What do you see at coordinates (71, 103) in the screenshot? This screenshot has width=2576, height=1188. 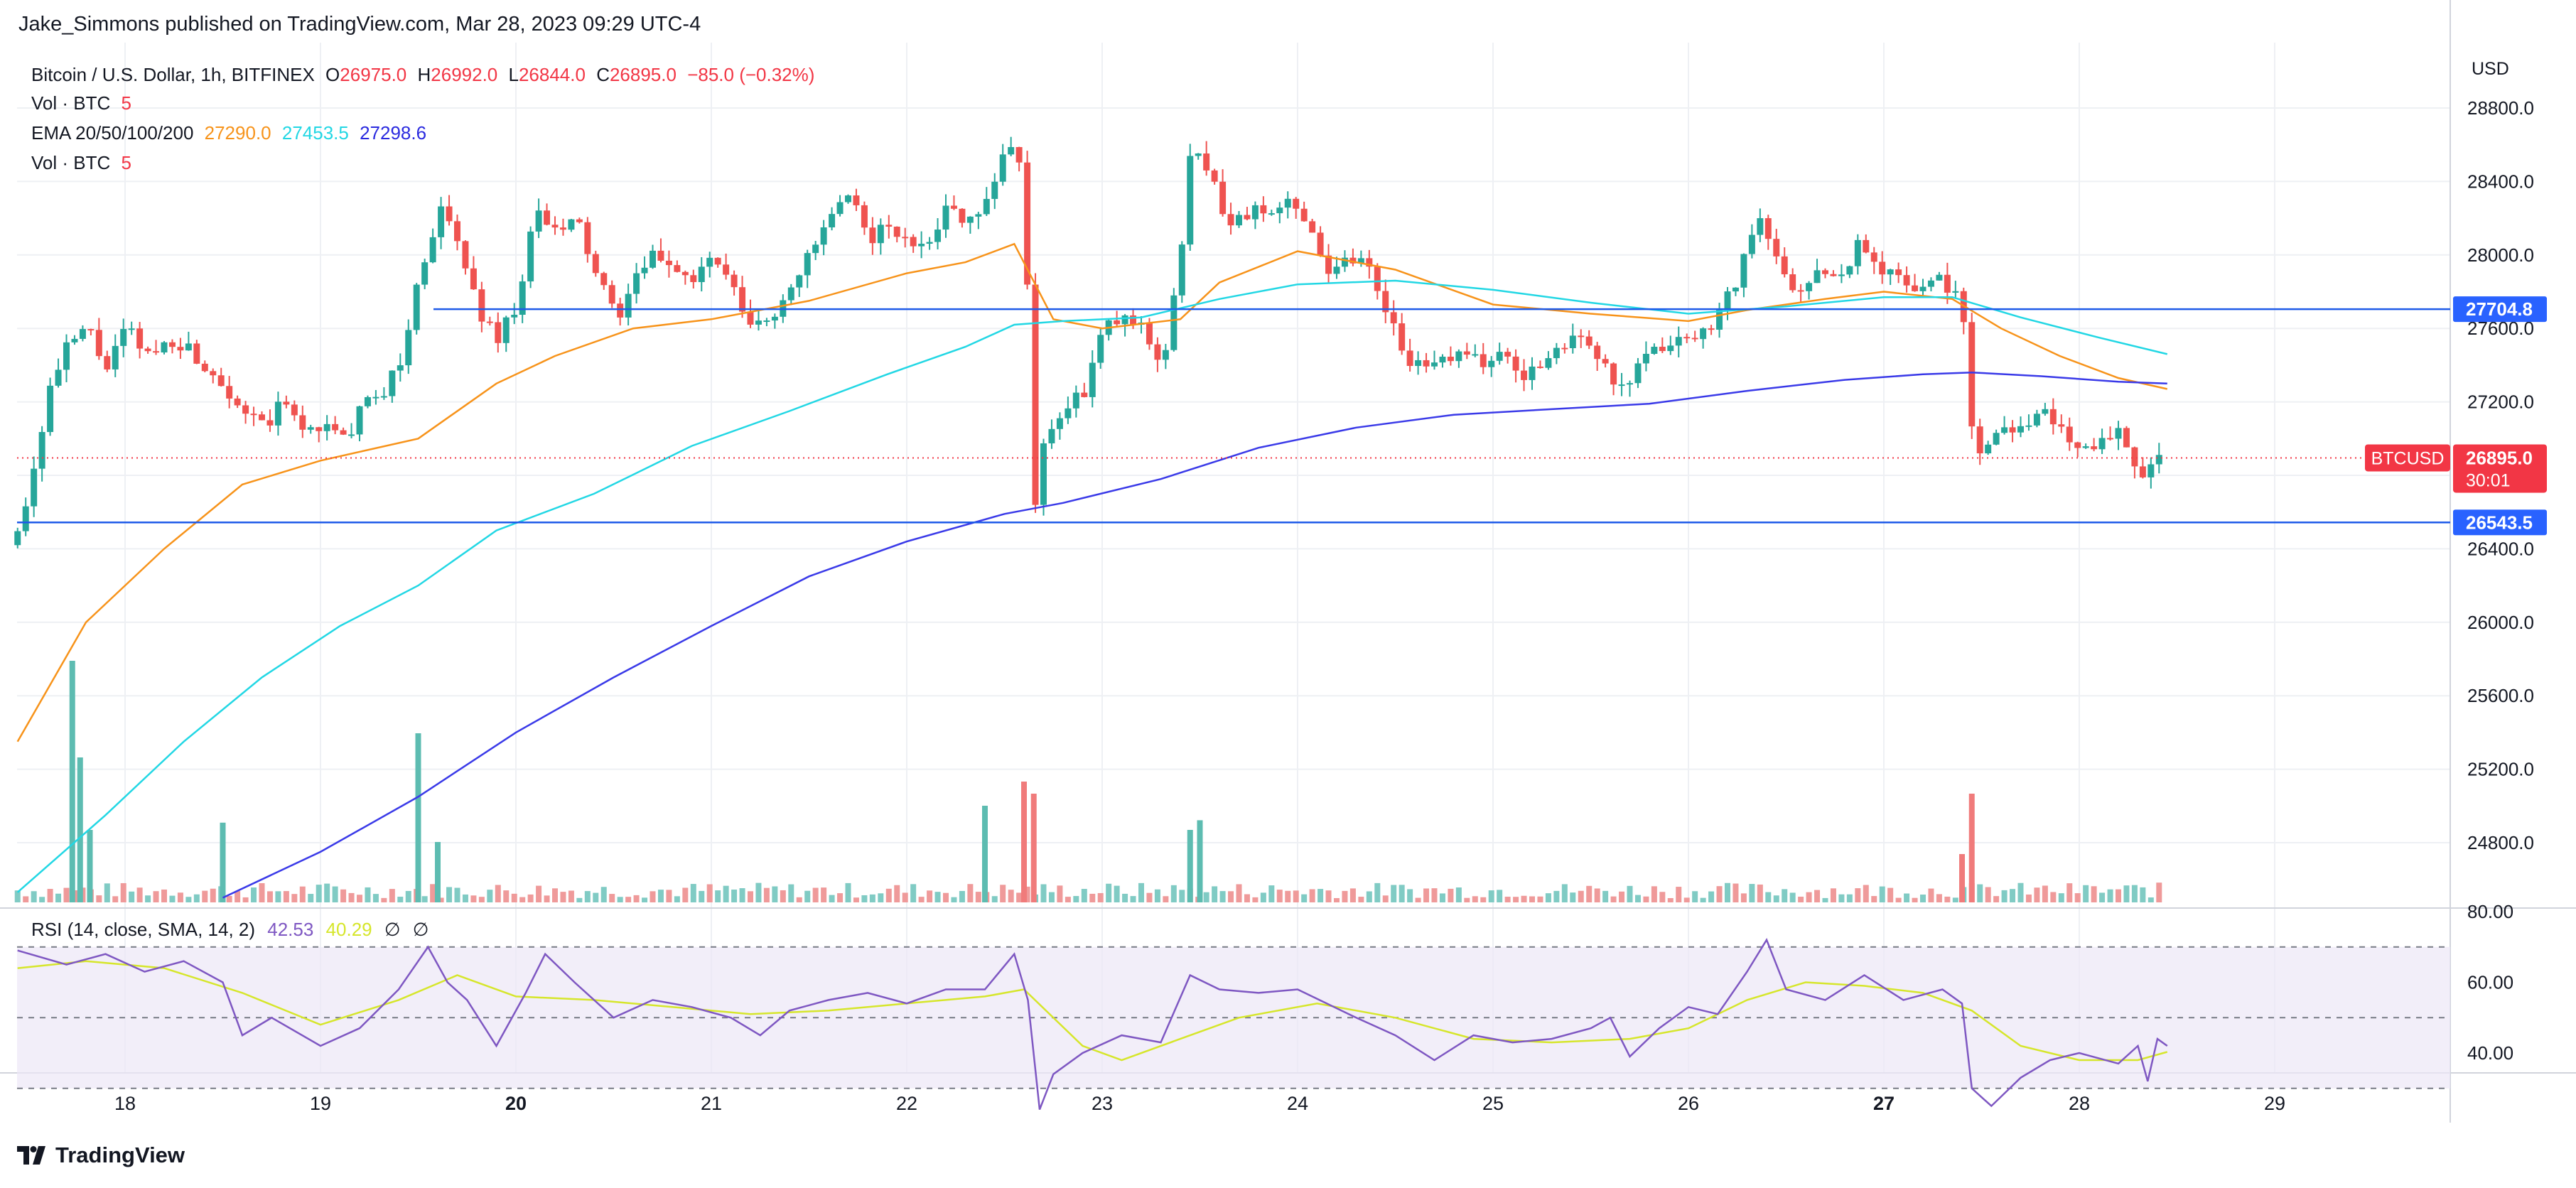 I see `volume-label: Vol · BTC` at bounding box center [71, 103].